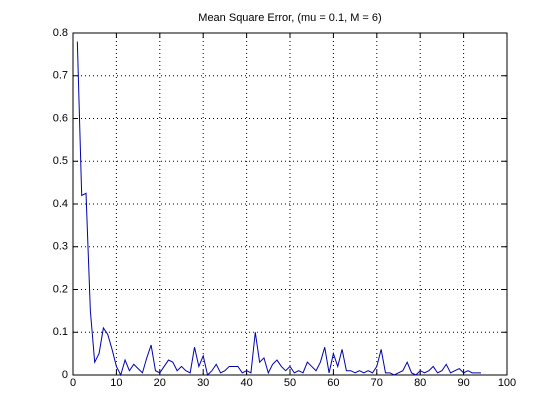  I want to click on chart-title: Mean Square Error, (mu = 0.1, M = 6), so click(289, 18).